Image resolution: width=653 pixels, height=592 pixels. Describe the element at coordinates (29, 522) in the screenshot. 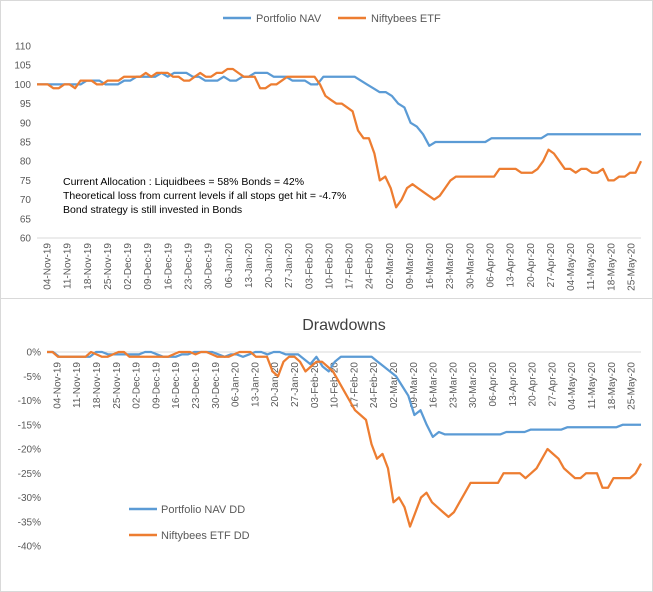

I see `y-tick-label: -35%` at that location.